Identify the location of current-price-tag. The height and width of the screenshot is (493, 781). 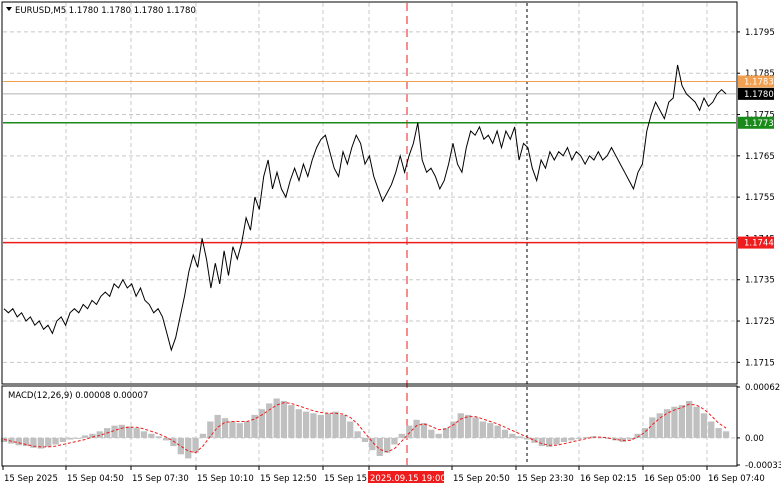
(756, 93).